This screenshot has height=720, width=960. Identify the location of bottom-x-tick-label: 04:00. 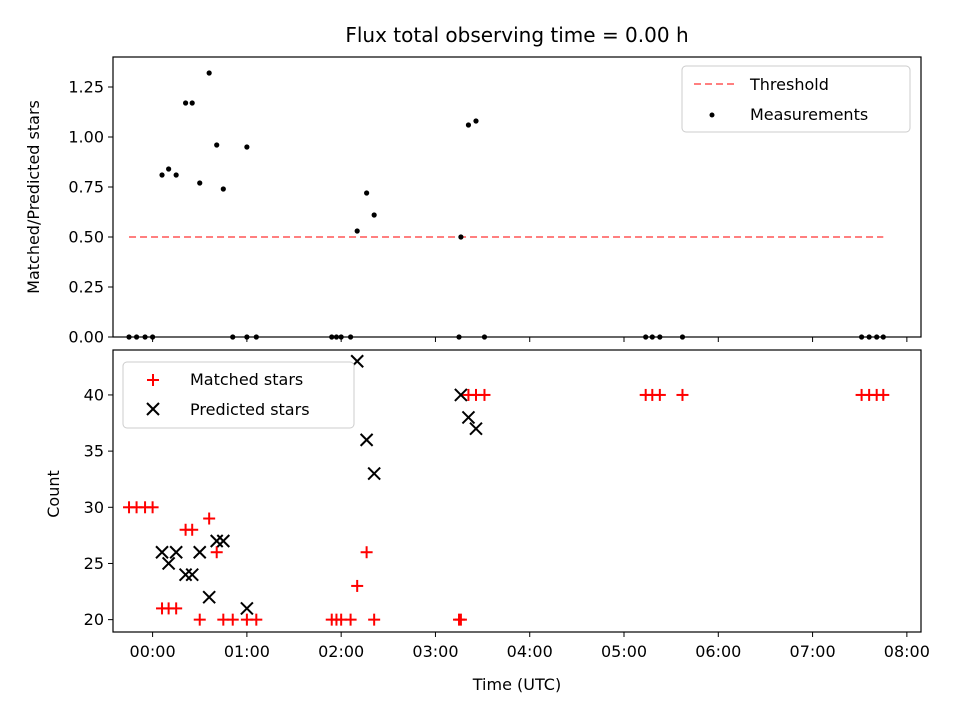
(530, 651).